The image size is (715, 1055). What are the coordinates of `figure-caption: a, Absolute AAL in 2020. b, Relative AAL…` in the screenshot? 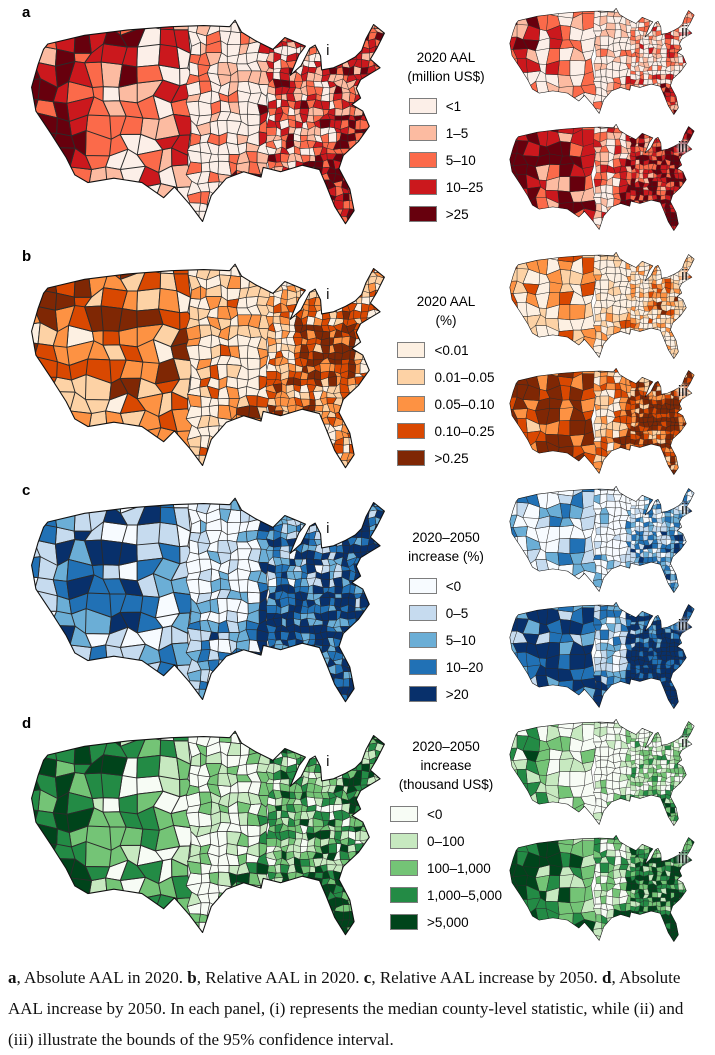 It's located at (358, 1008).